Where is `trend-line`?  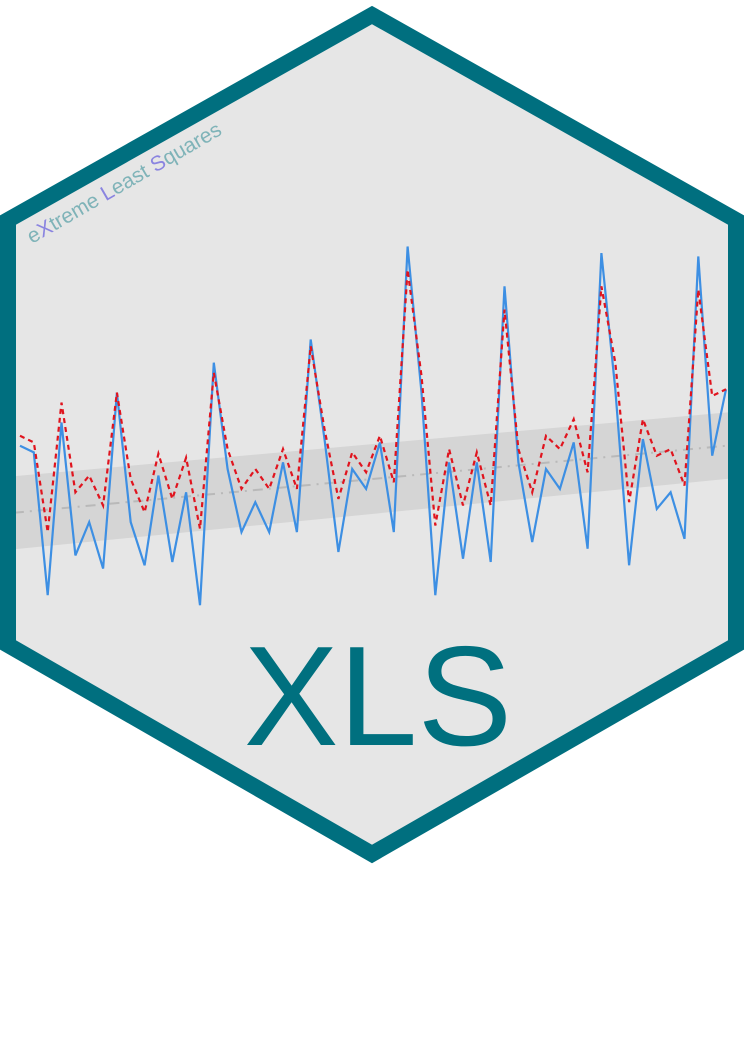 trend-line is located at coordinates (372, 478).